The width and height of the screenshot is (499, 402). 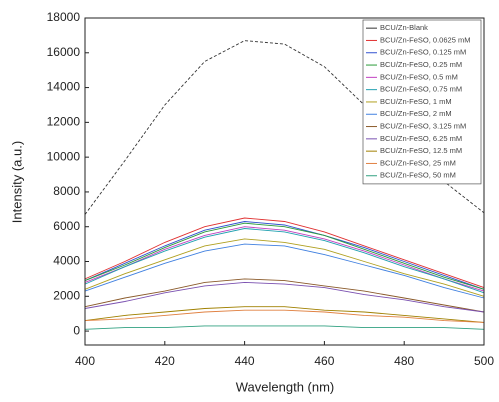 What do you see at coordinates (165, 361) in the screenshot?
I see `x-tick-label: 420` at bounding box center [165, 361].